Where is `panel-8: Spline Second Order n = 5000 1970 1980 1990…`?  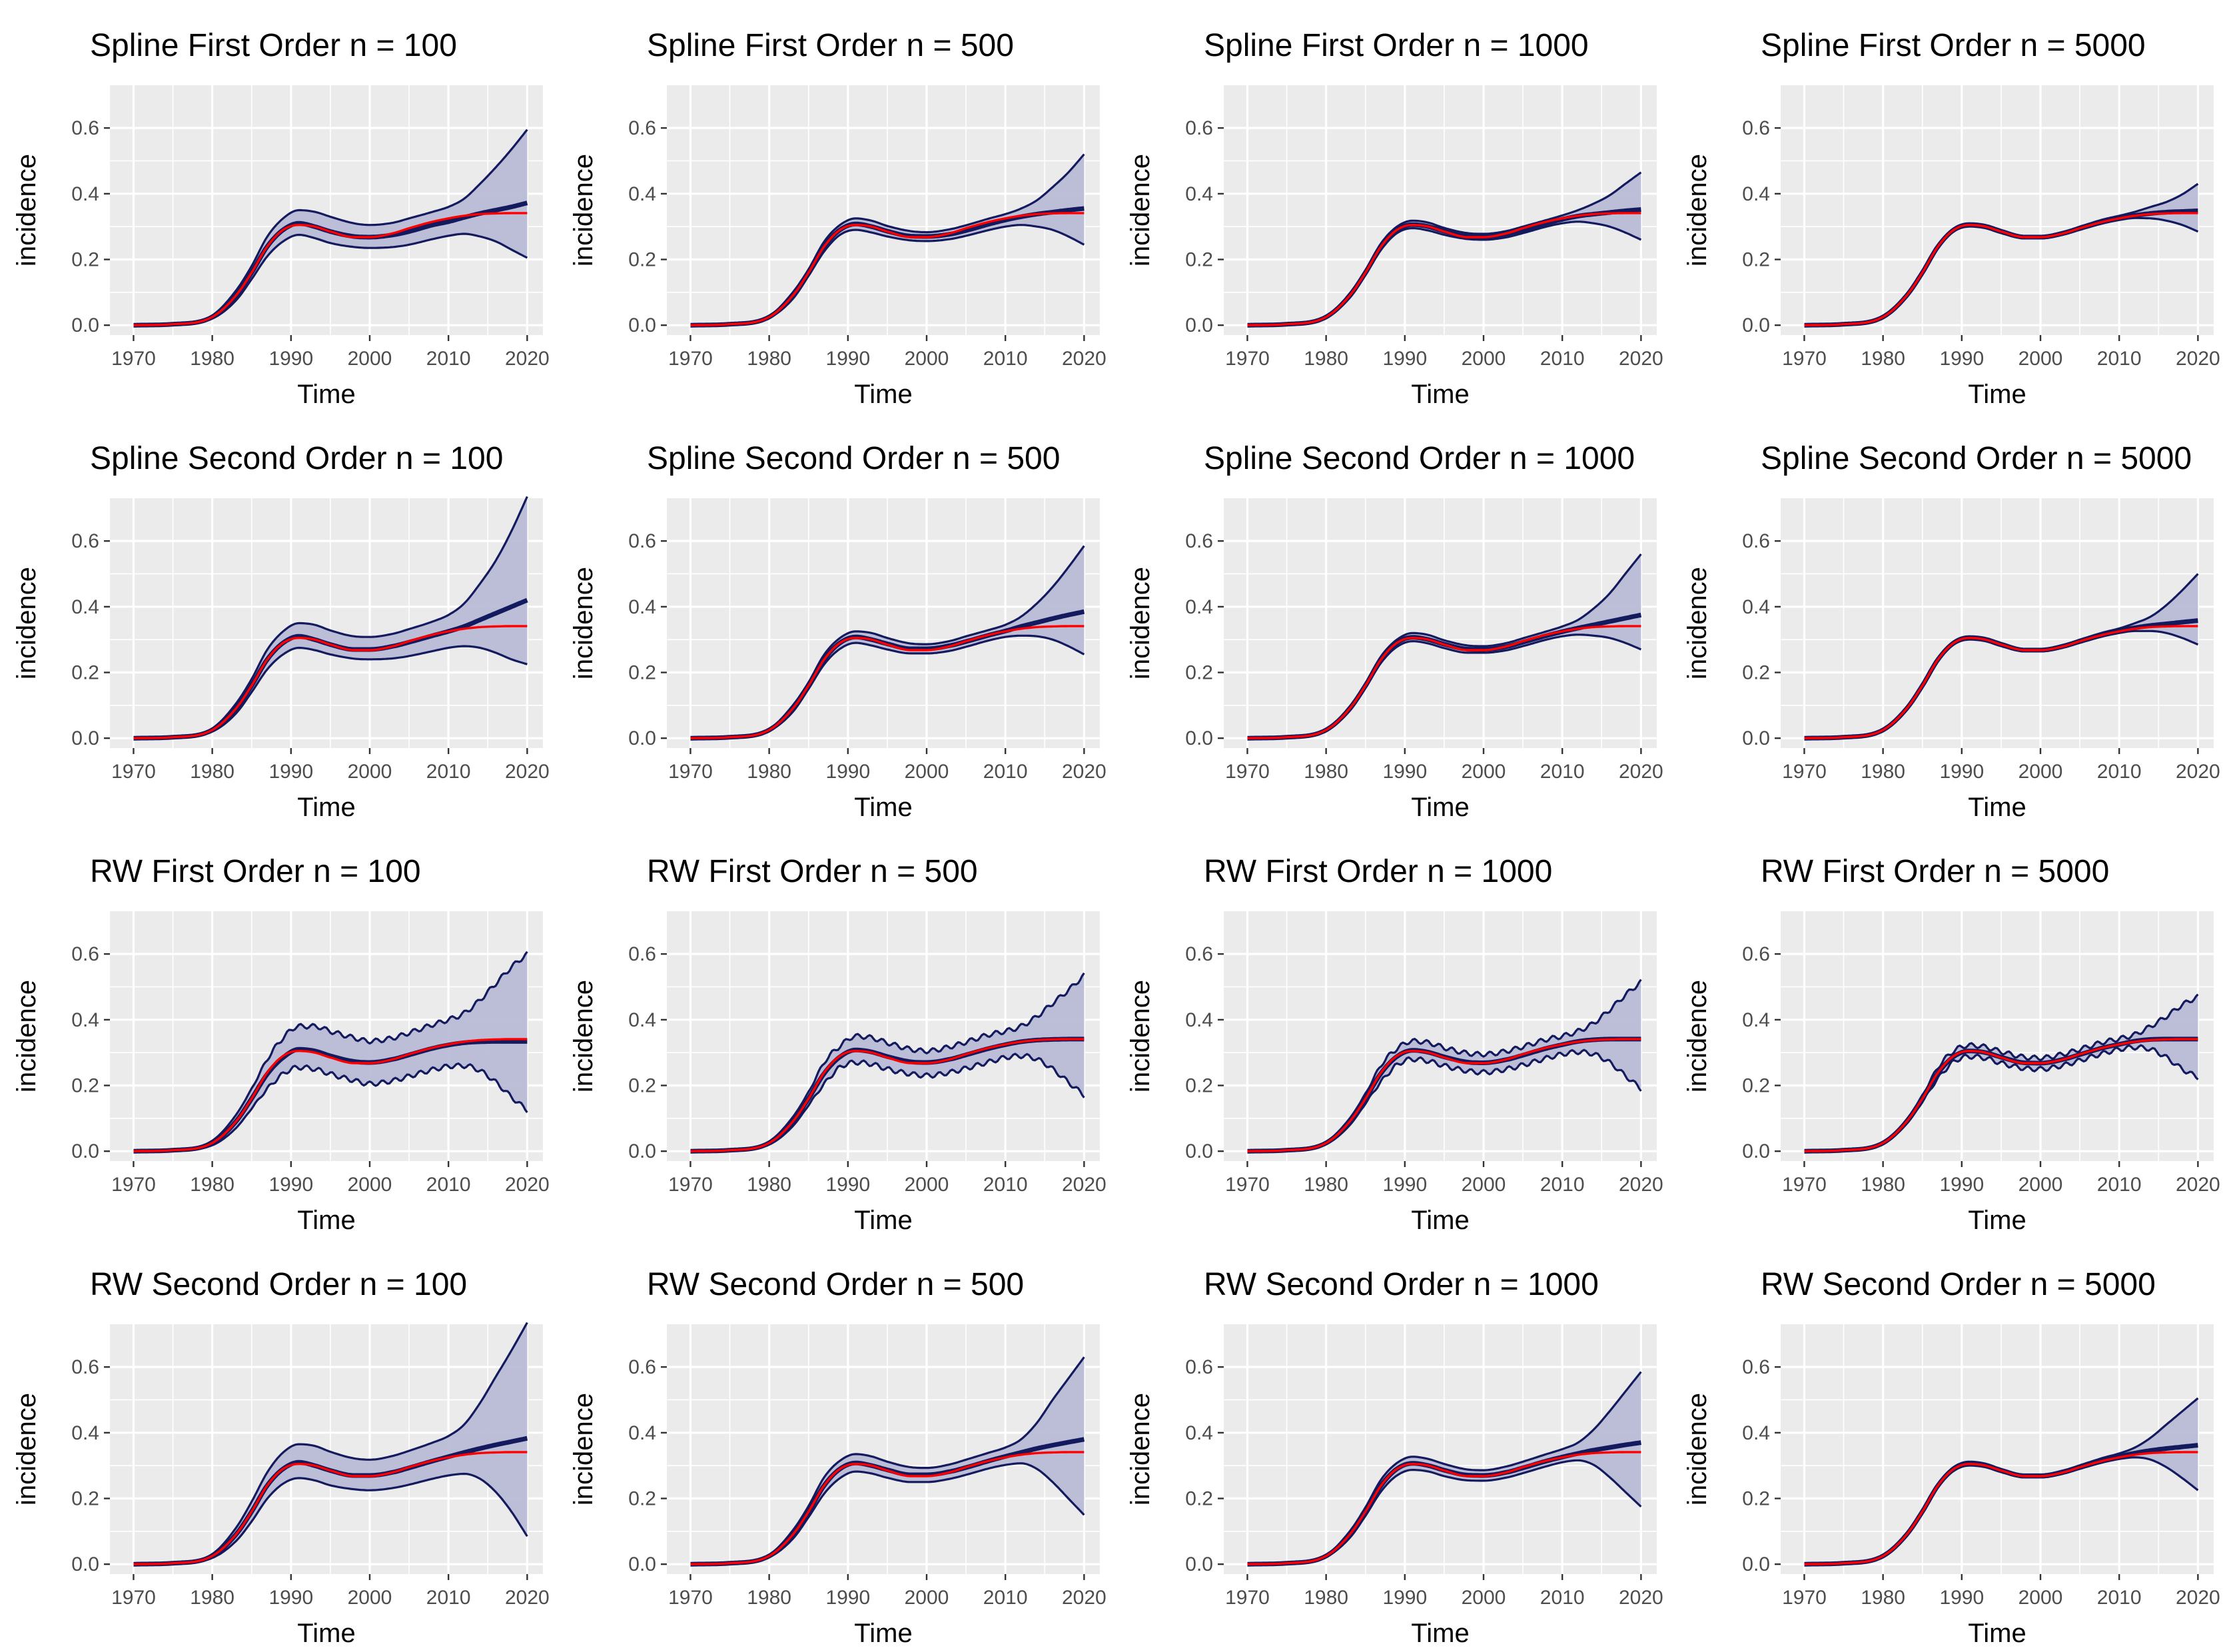 panel-8: Spline Second Order n = 5000 1970 1980 1990… is located at coordinates (1951, 631).